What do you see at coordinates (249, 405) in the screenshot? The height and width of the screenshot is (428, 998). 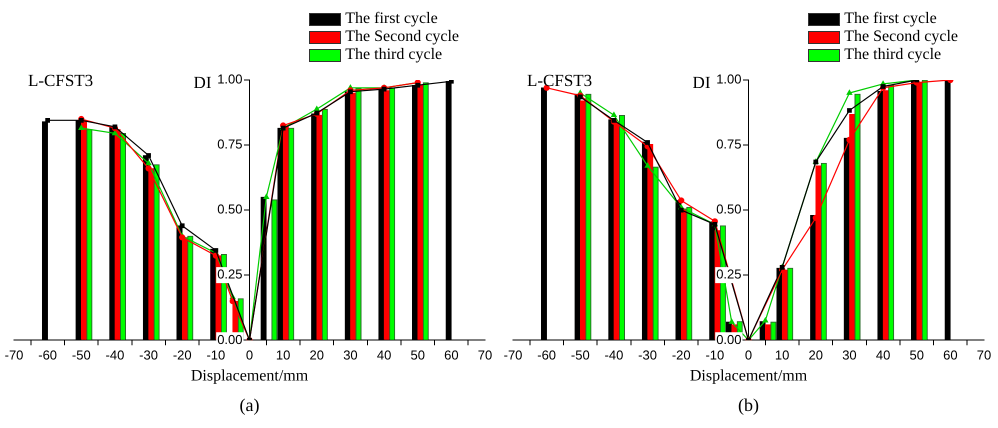 I see `text: (a)` at bounding box center [249, 405].